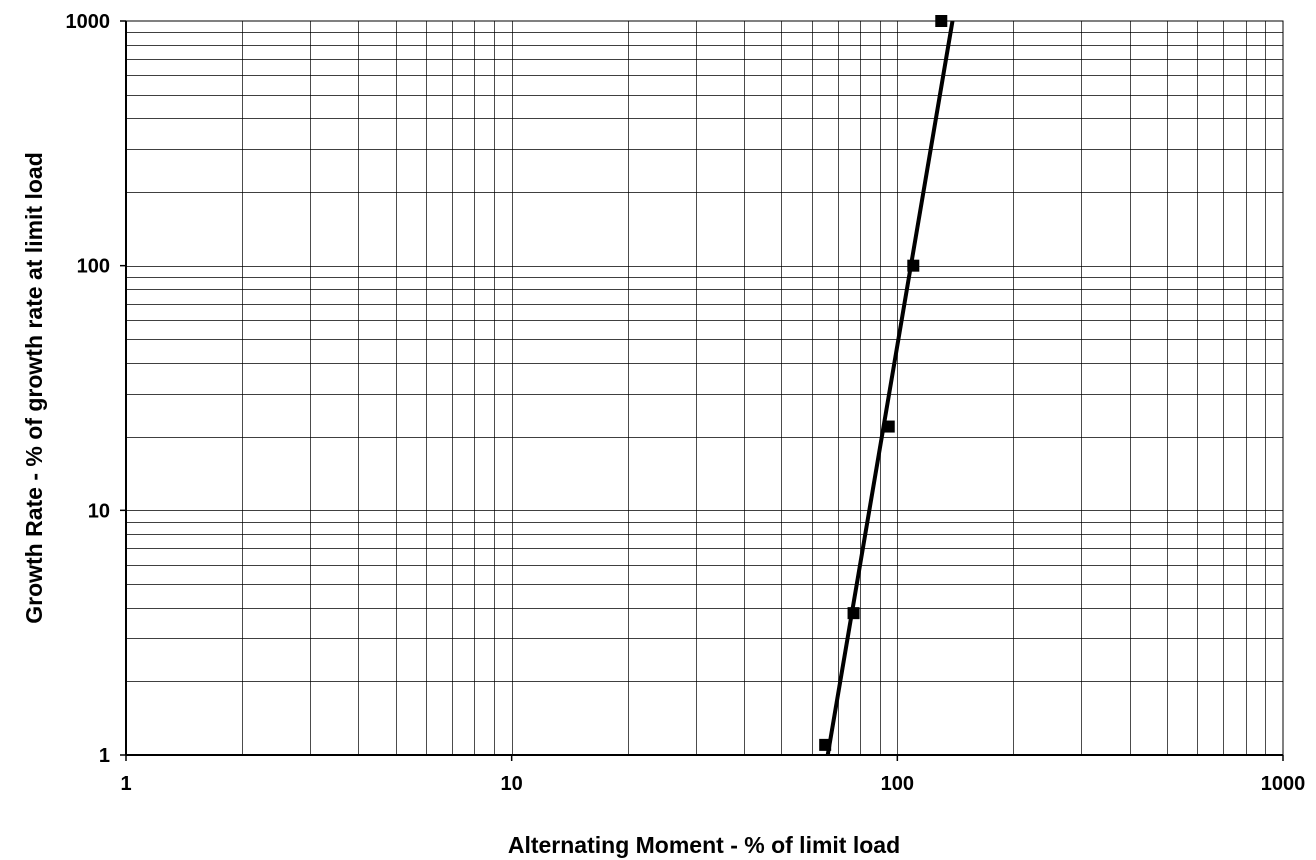 The width and height of the screenshot is (1316, 860). I want to click on series-layer, so click(887, 385).